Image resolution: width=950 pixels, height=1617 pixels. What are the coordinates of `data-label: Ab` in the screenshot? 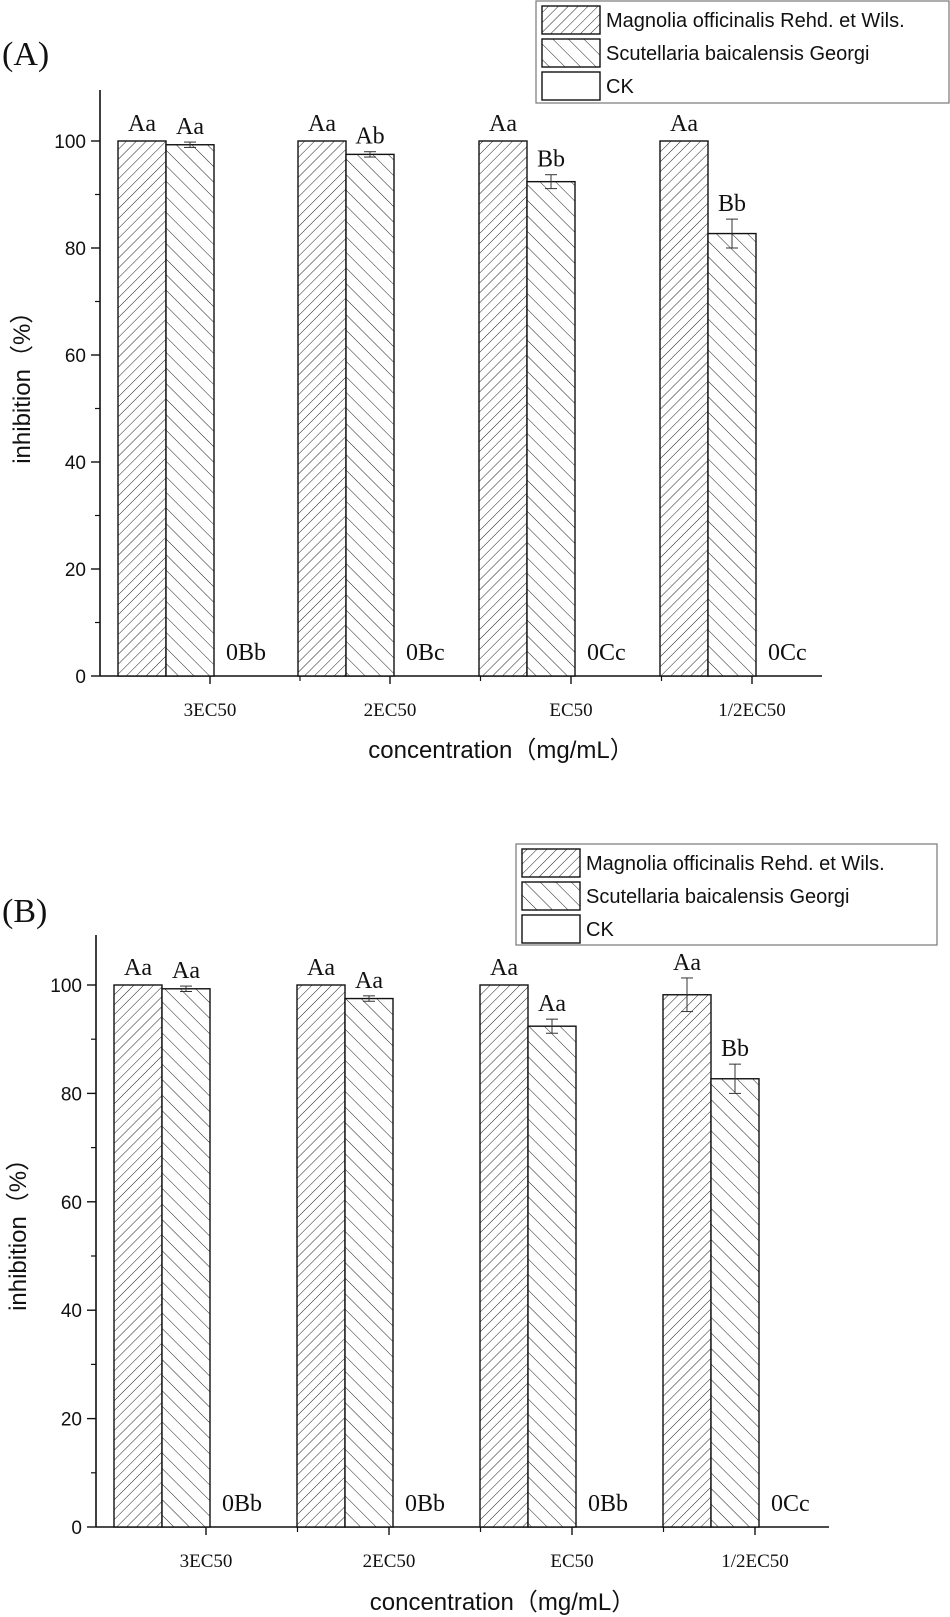 It's located at (369, 137).